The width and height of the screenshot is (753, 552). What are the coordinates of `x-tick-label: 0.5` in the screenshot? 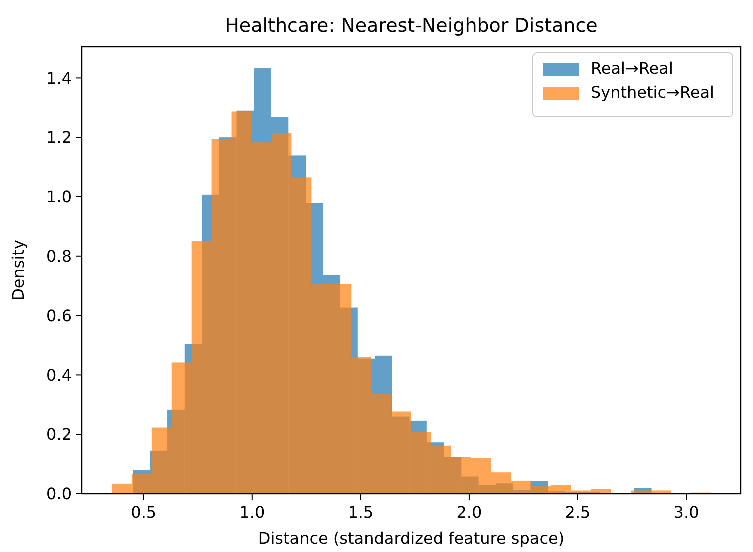 It's located at (144, 512).